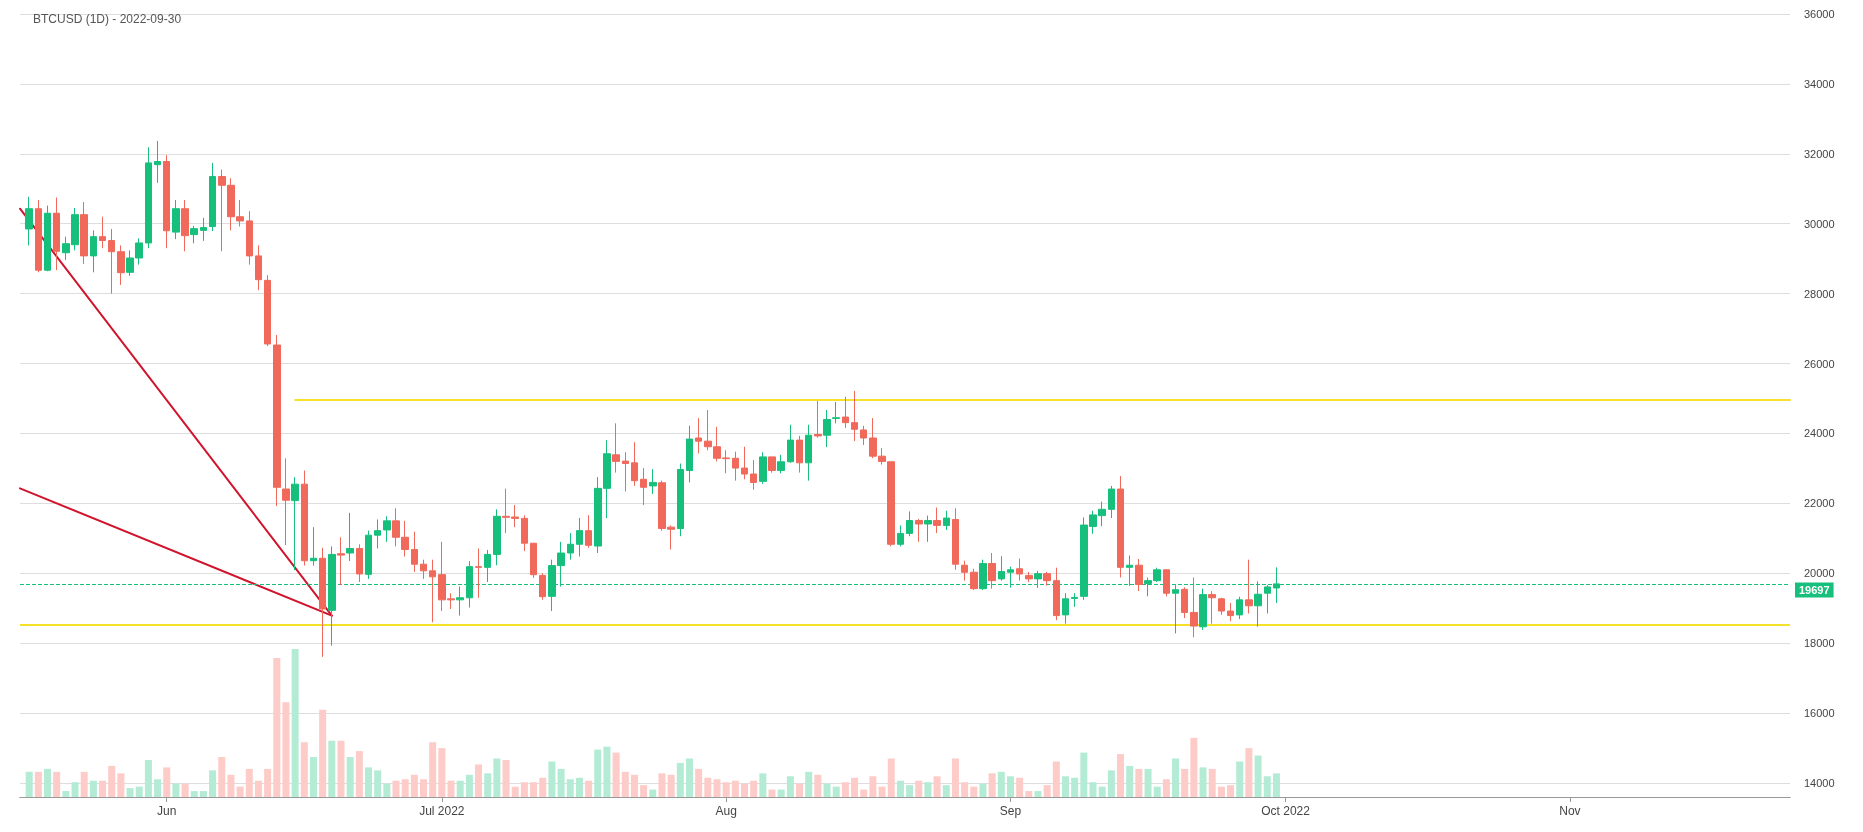 This screenshot has width=1863, height=832. What do you see at coordinates (1819, 14) in the screenshot?
I see `y-tick-label: 36000` at bounding box center [1819, 14].